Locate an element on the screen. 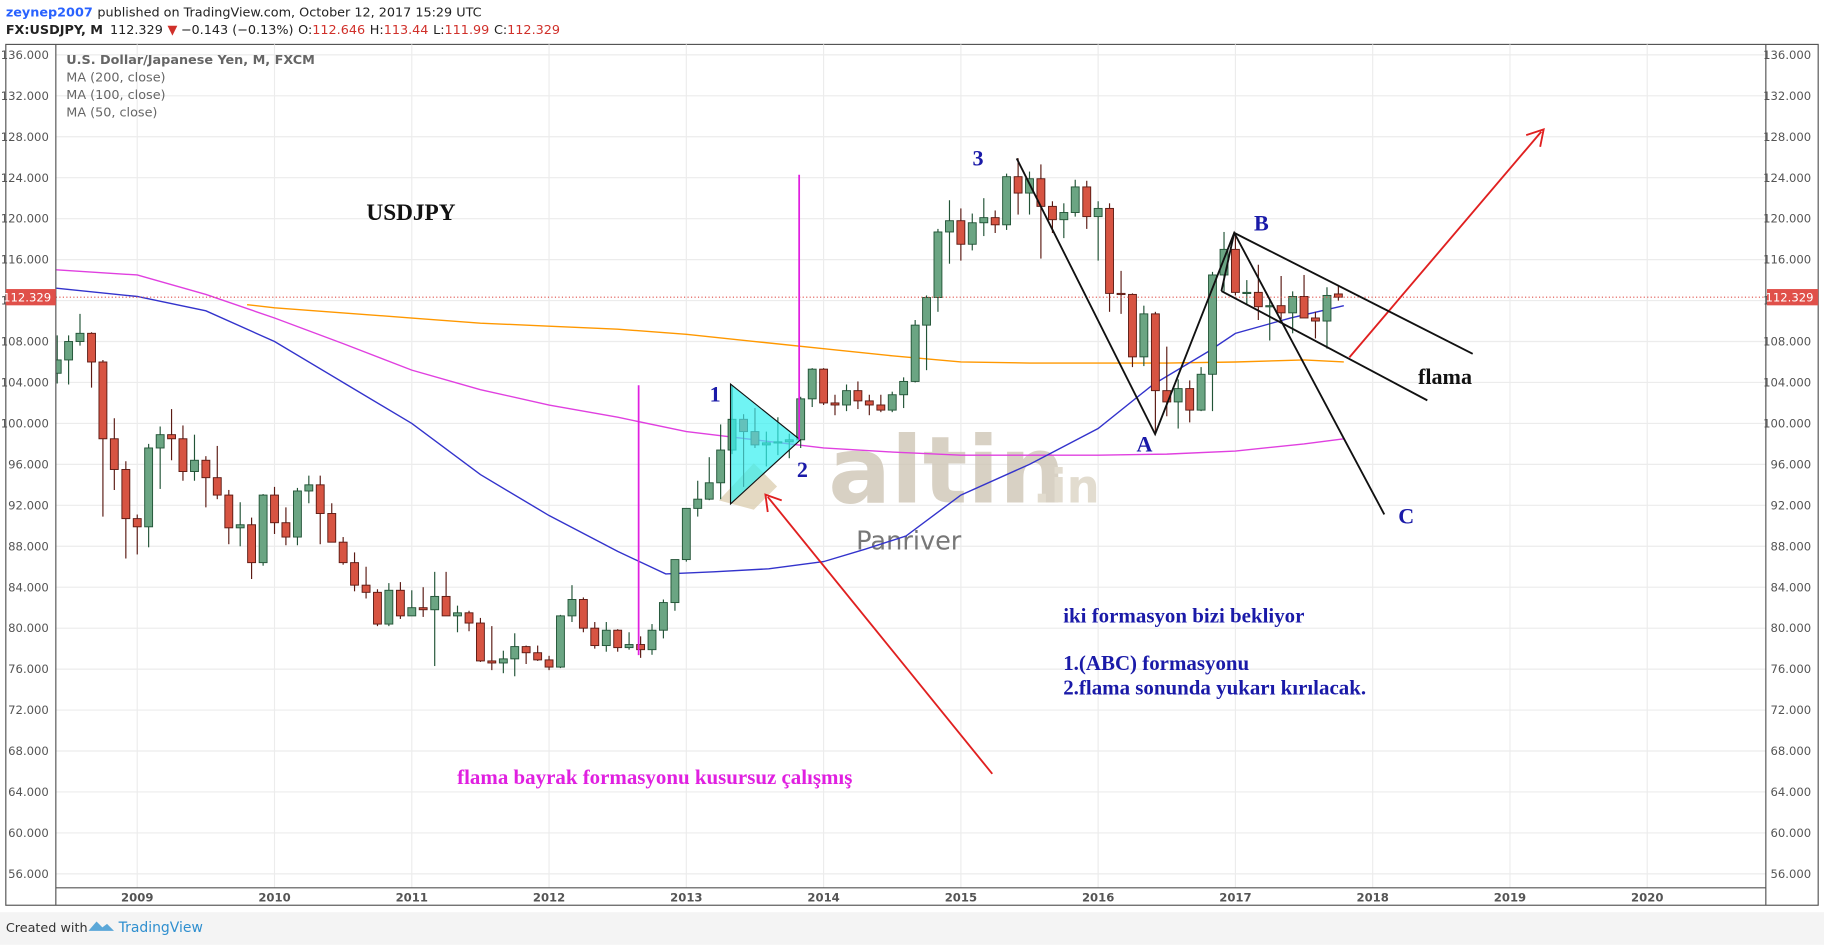  note: 2.flama sonunda yukarı kırılacak. is located at coordinates (1214, 688).